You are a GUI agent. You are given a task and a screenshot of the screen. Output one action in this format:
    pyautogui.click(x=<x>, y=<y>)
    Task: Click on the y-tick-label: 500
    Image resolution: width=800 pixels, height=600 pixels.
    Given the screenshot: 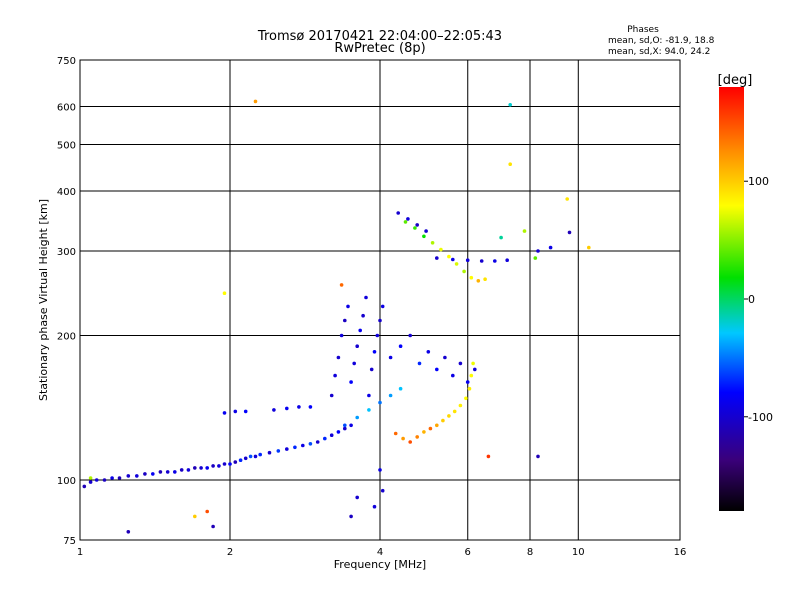 What is the action you would take?
    pyautogui.click(x=66, y=146)
    